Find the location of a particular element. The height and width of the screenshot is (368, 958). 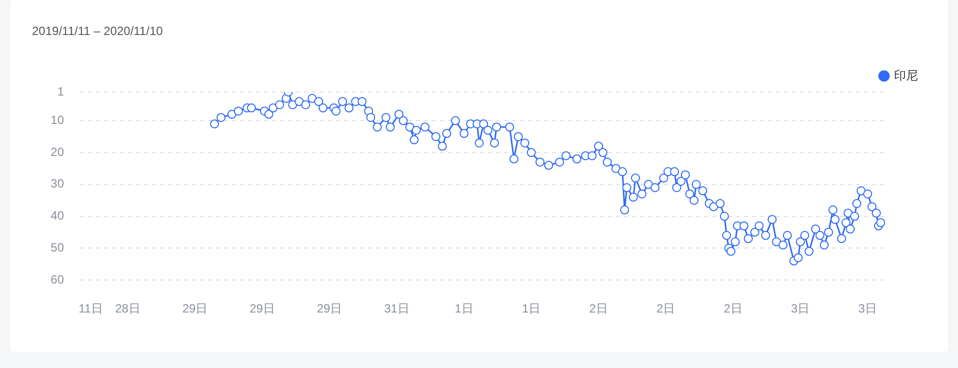

x-tick-label: 31日 is located at coordinates (397, 309).